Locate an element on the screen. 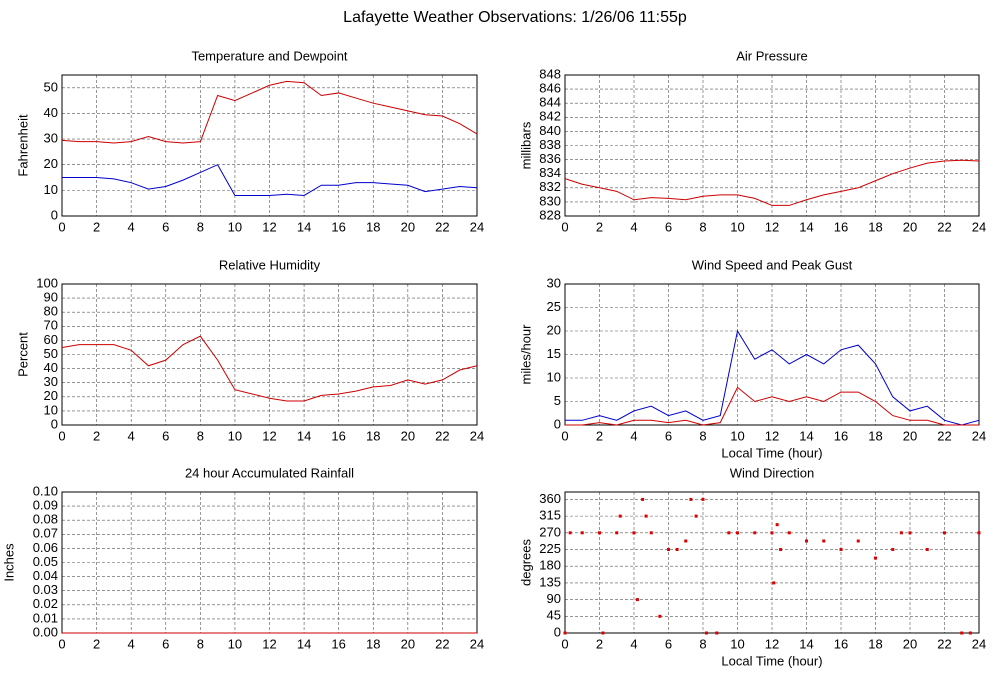  y-tick-label: 0.04 is located at coordinates (45, 575).